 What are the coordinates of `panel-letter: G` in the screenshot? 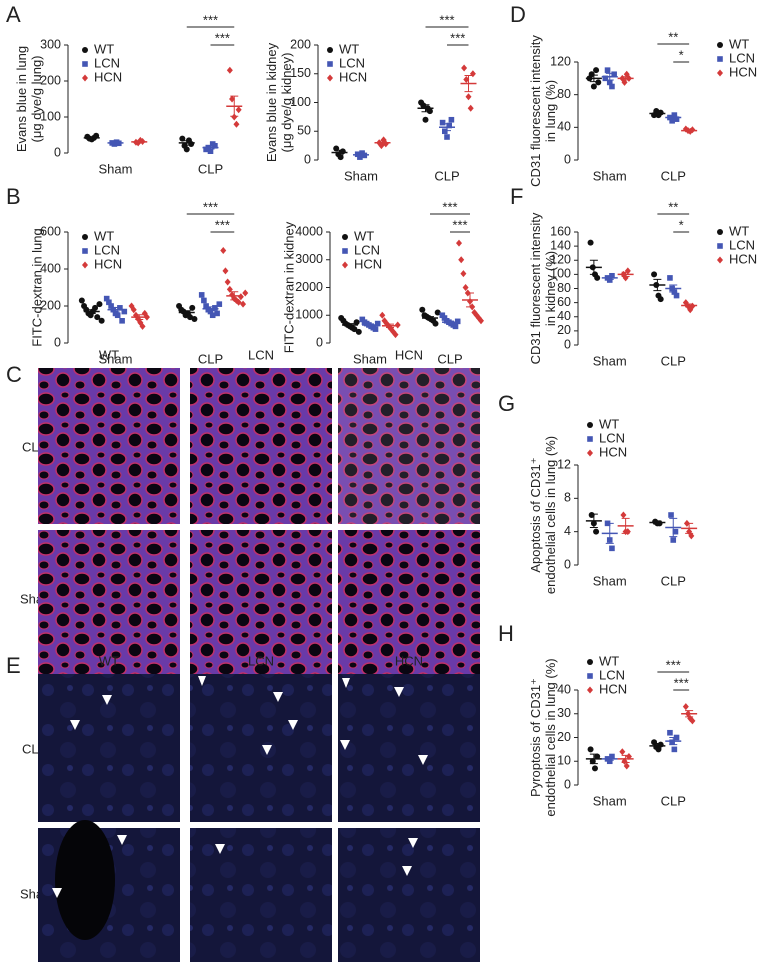 It's located at (506, 403).